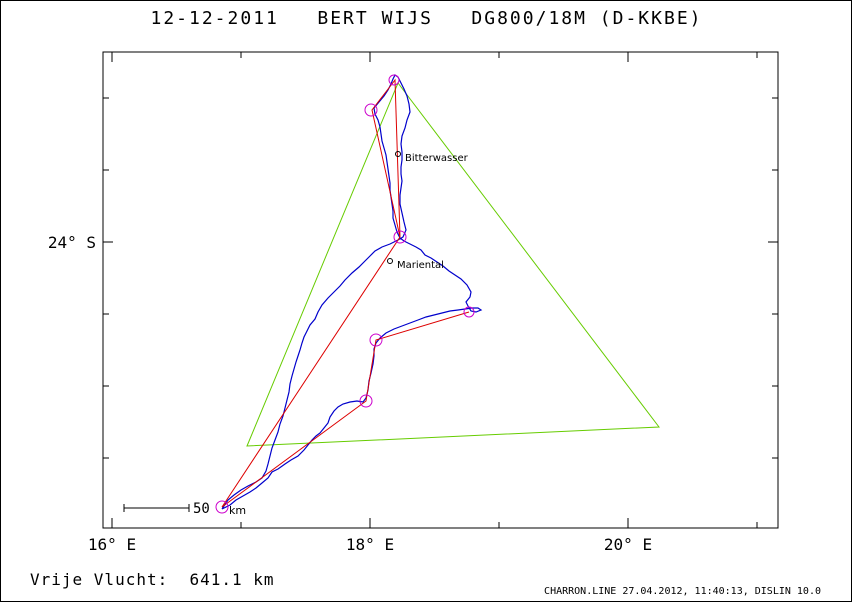  Describe the element at coordinates (628, 544) in the screenshot. I see `x-tick-label-20: 20° E` at that location.